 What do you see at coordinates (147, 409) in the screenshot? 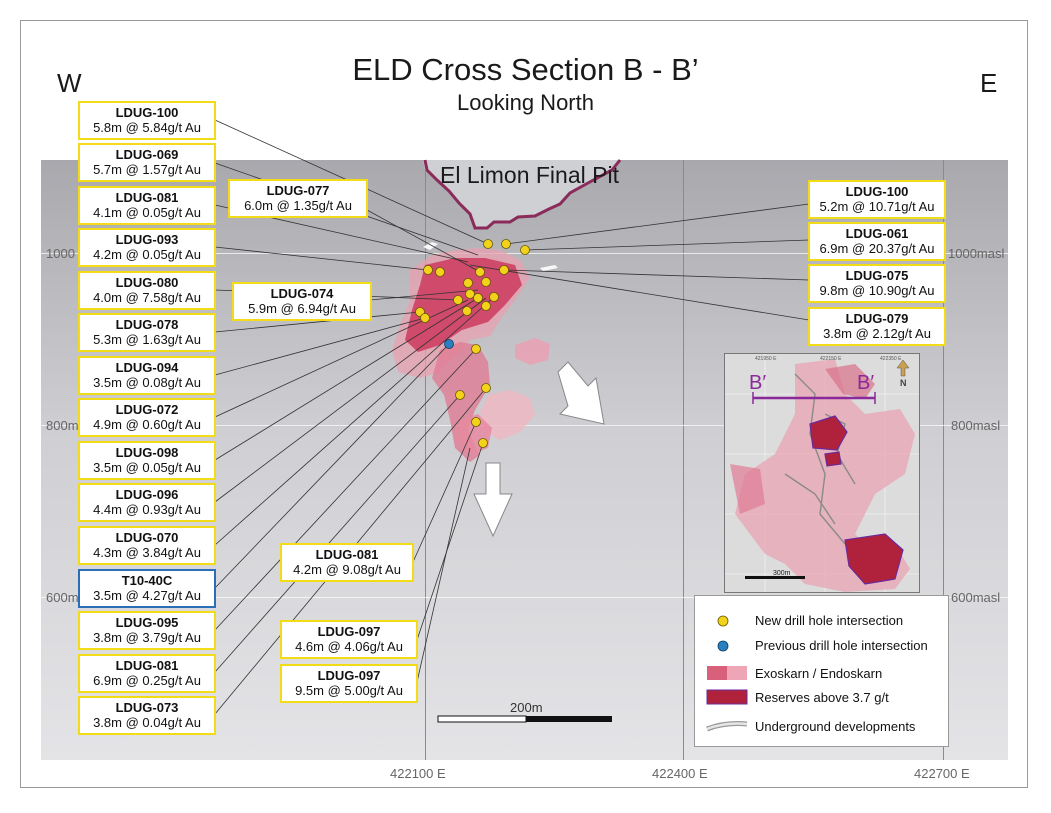
I see `drill-hole-name: LDUG-072` at bounding box center [147, 409].